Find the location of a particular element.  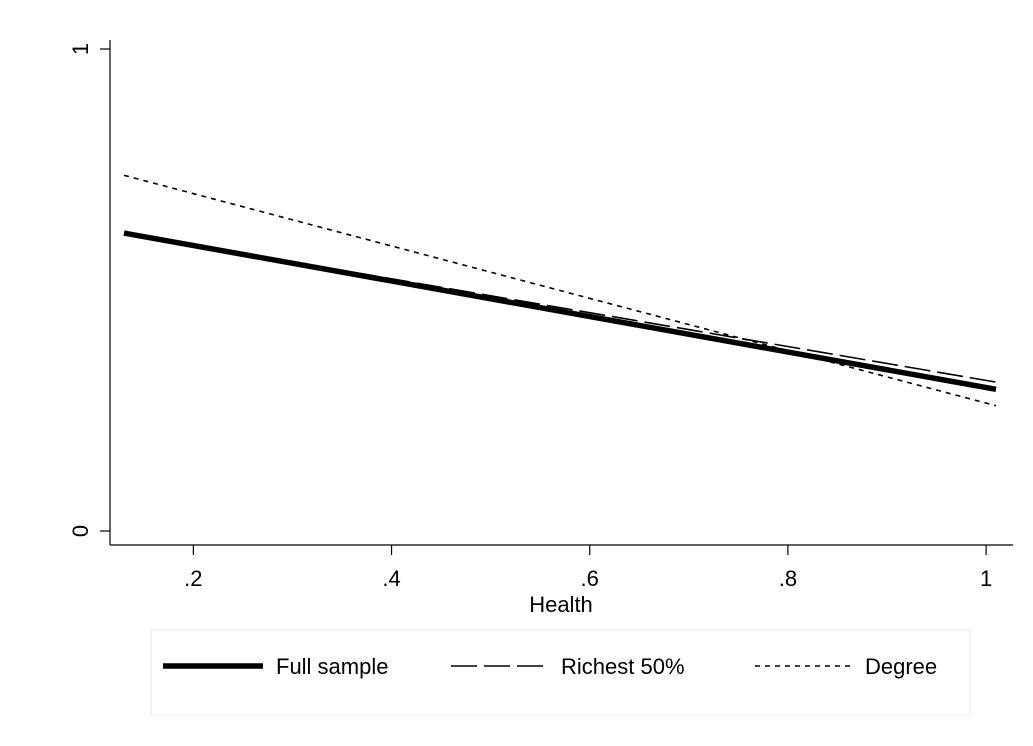

y-tick-label: 1 is located at coordinates (80, 49).